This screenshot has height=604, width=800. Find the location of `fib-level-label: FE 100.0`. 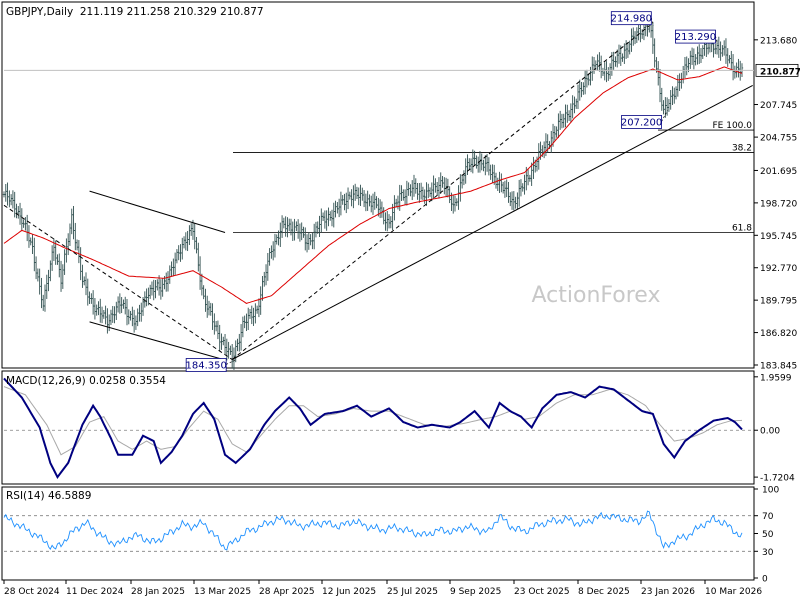

fib-level-label: FE 100.0 is located at coordinates (733, 126).